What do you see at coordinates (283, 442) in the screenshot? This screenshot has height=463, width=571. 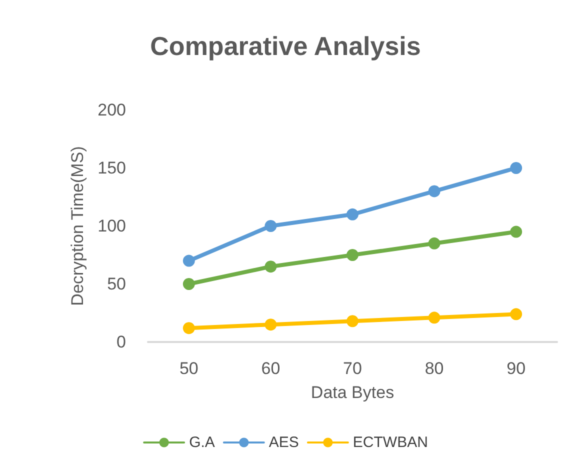 I see `legend-label: AES` at bounding box center [283, 442].